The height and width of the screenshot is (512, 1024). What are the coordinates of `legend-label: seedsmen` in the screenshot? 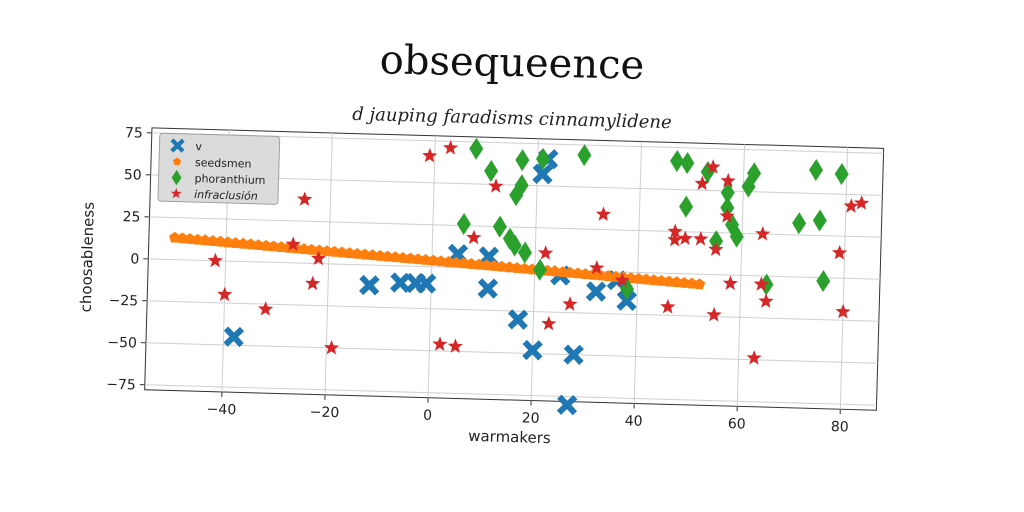 It's located at (223, 163).